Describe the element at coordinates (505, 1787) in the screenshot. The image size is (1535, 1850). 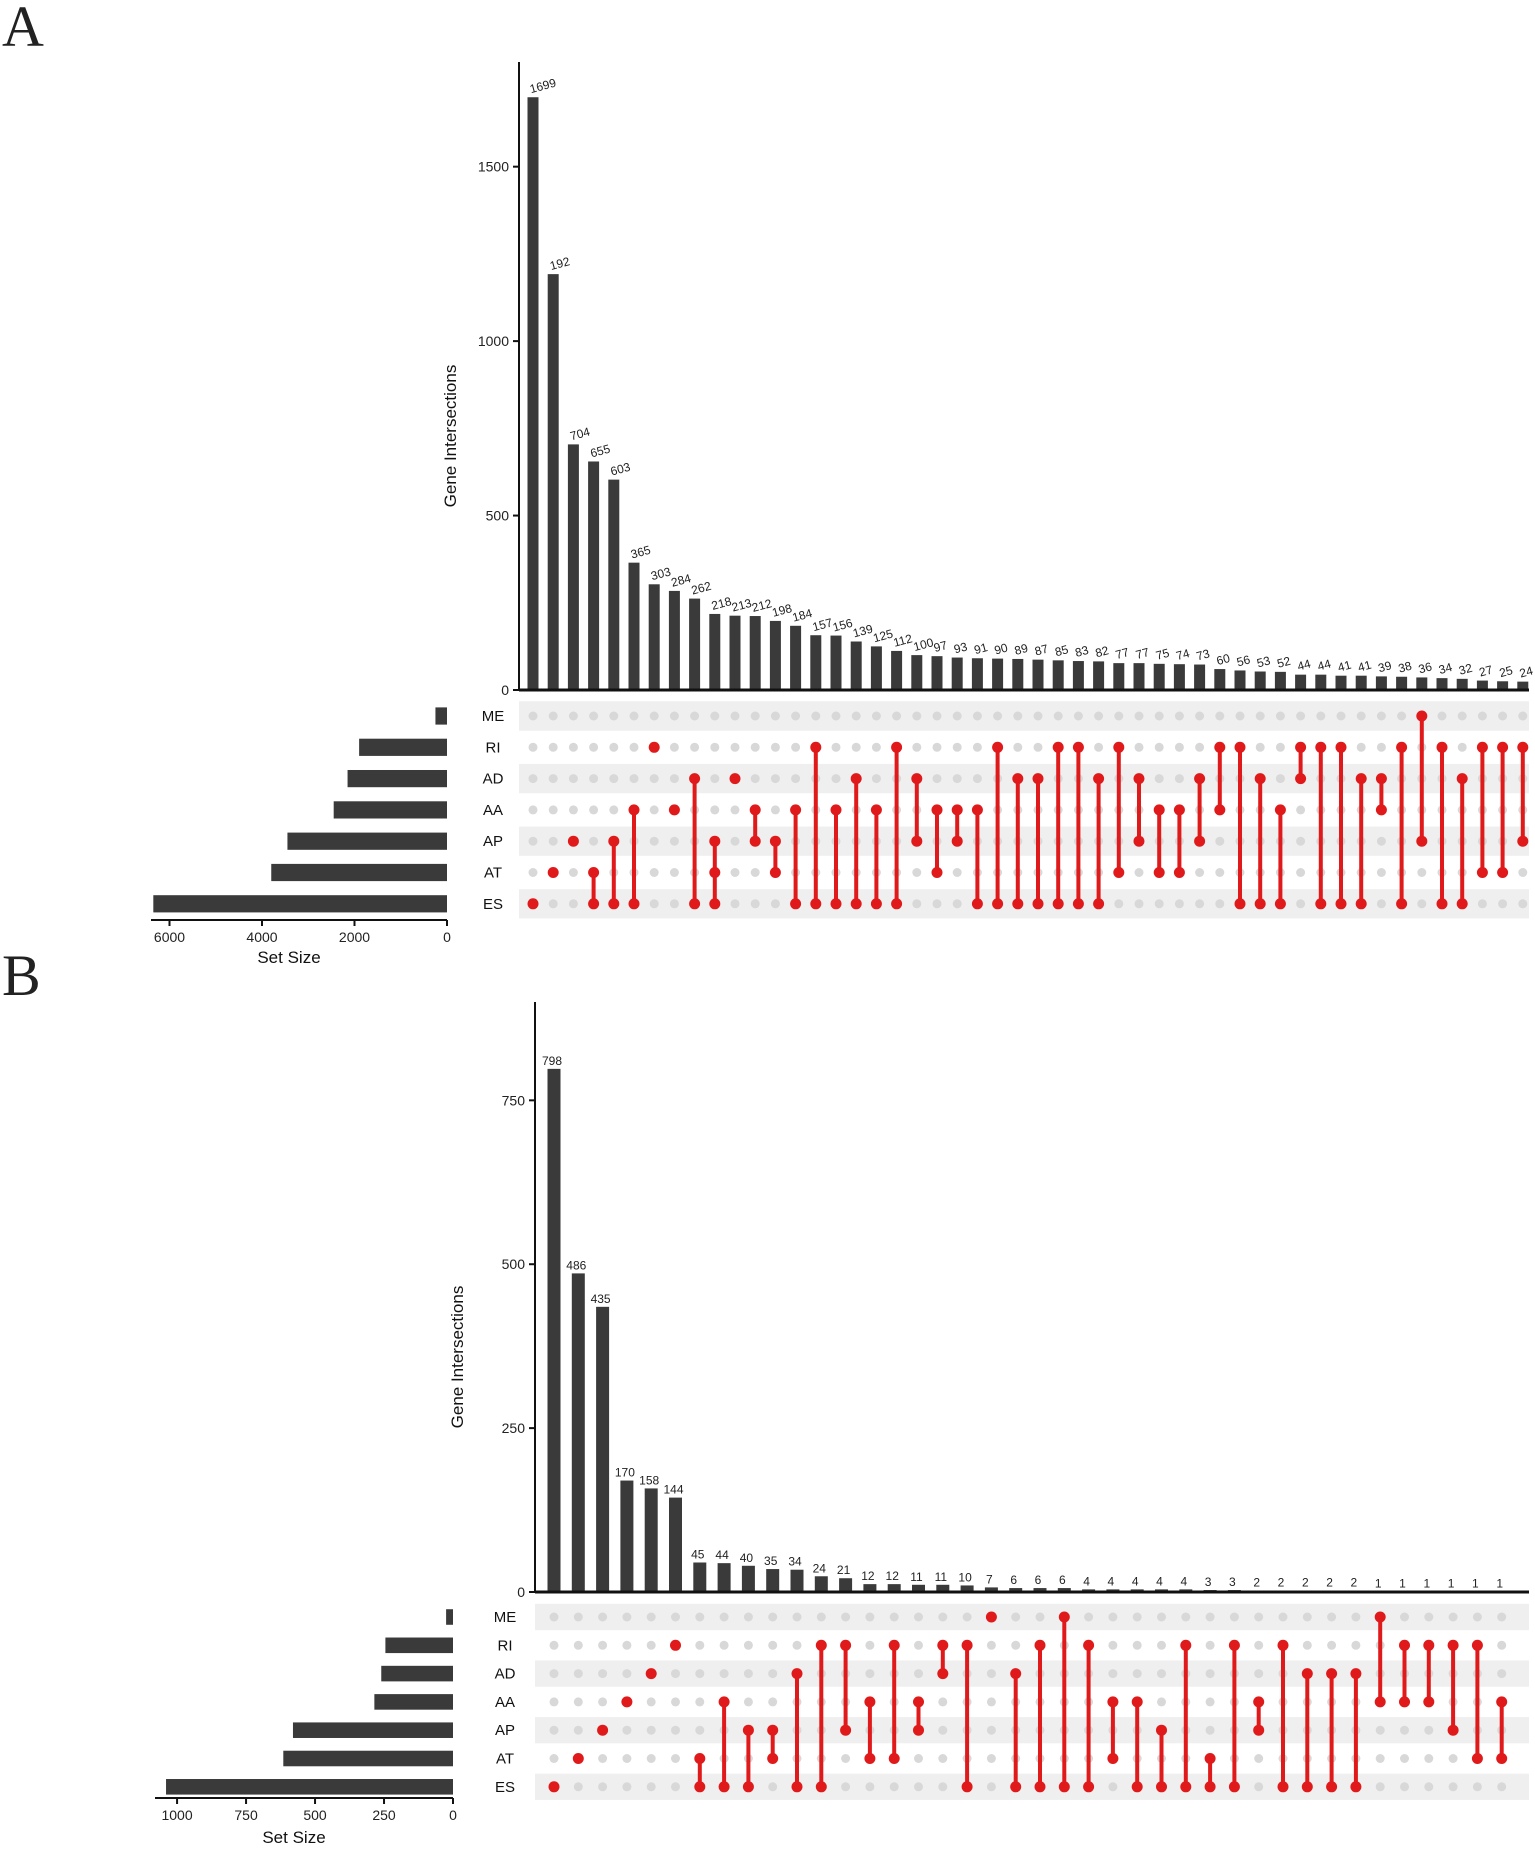
I see `set-label: ES` at that location.